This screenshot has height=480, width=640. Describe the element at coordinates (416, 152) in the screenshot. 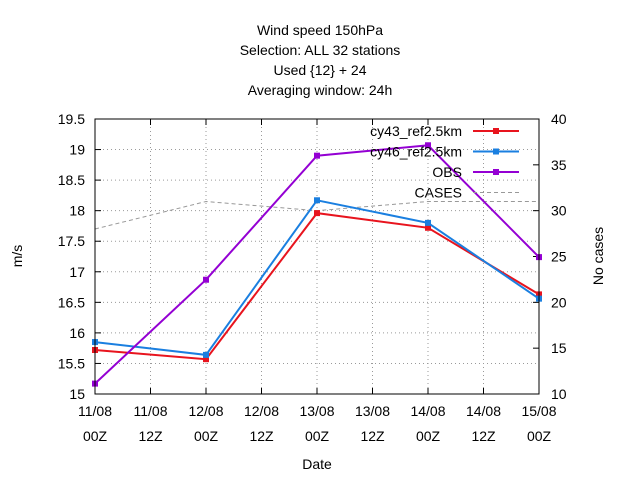

I see `legend-label: cy46_ref2.5km` at that location.